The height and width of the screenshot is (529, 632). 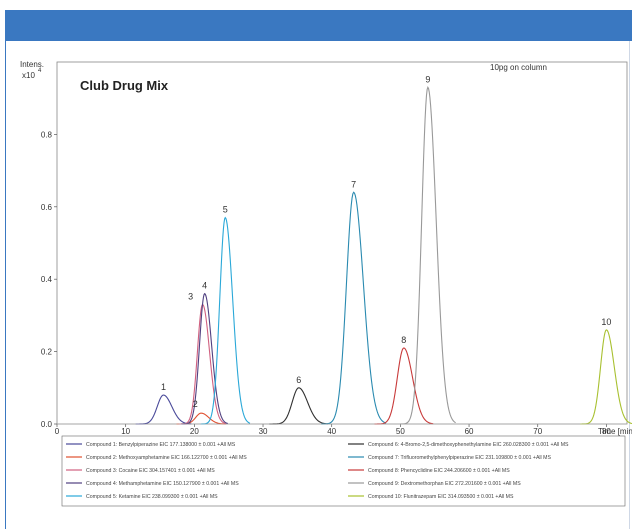 I want to click on x-tick-label: 60, so click(x=469, y=431).